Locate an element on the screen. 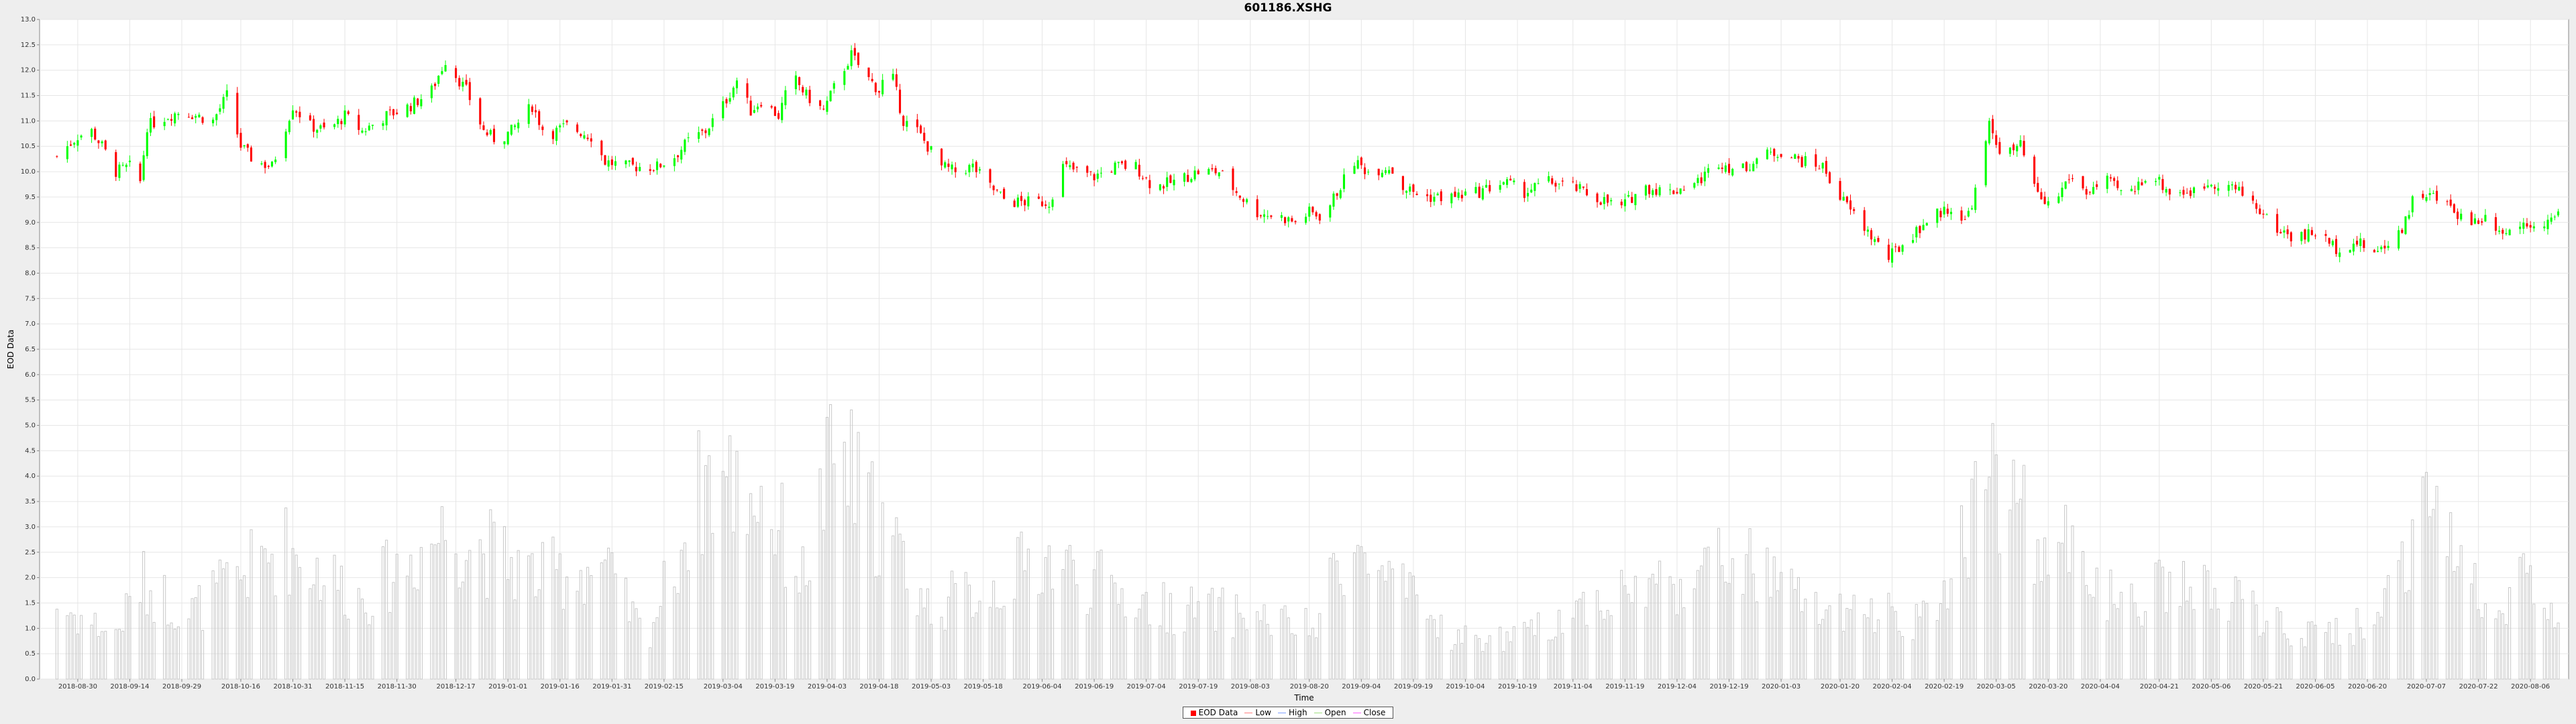 The height and width of the screenshot is (724, 2576). legend-label: EOD Data is located at coordinates (1218, 712).